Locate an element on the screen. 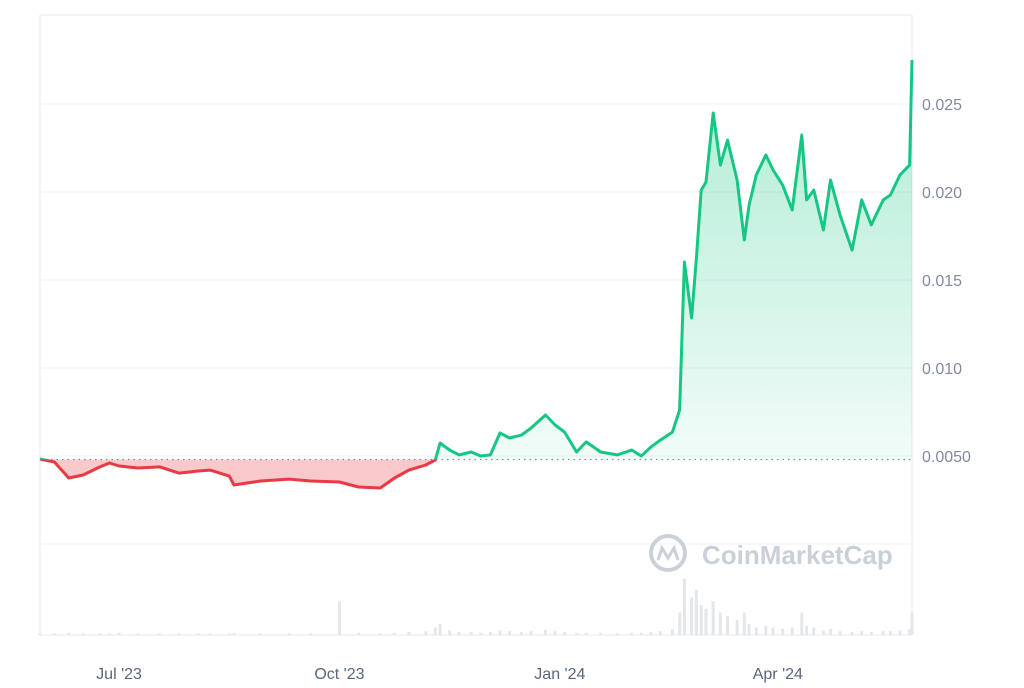  y-tick-label: 0.010 is located at coordinates (942, 369).